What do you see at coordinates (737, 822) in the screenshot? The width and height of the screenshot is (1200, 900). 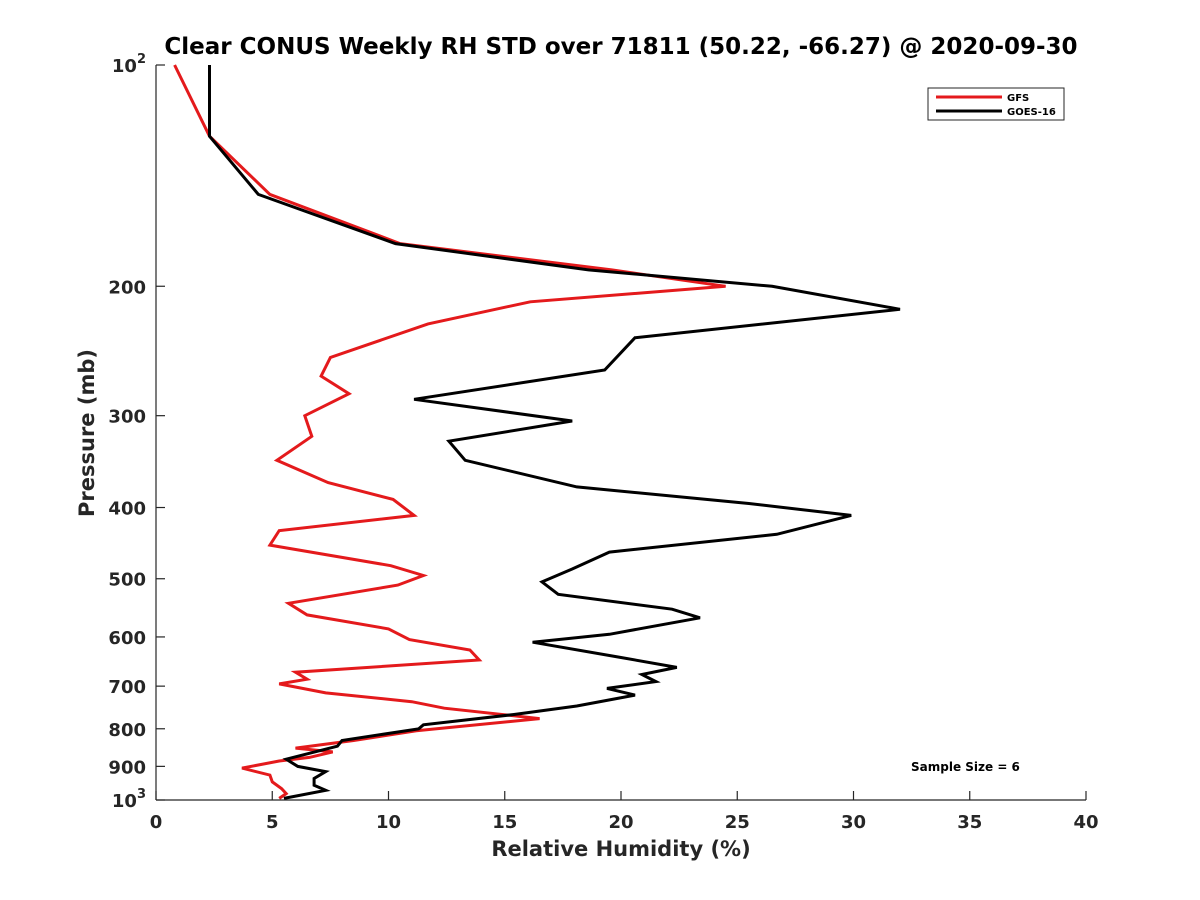 I see `x-tick-label: 25` at bounding box center [737, 822].